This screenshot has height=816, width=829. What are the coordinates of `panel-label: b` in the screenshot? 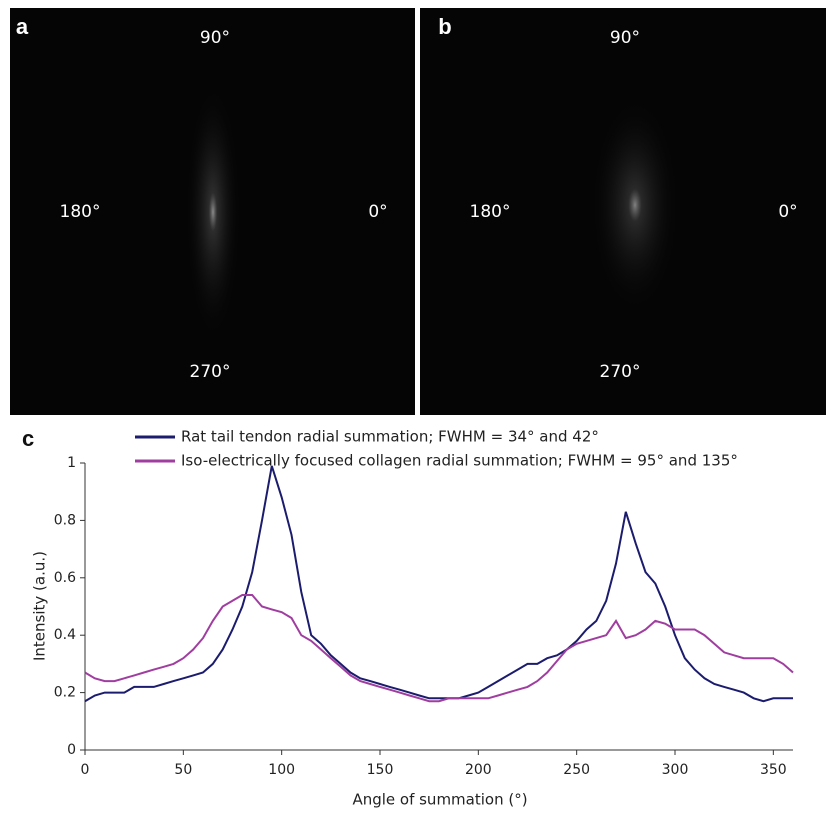 It's located at (444, 26).